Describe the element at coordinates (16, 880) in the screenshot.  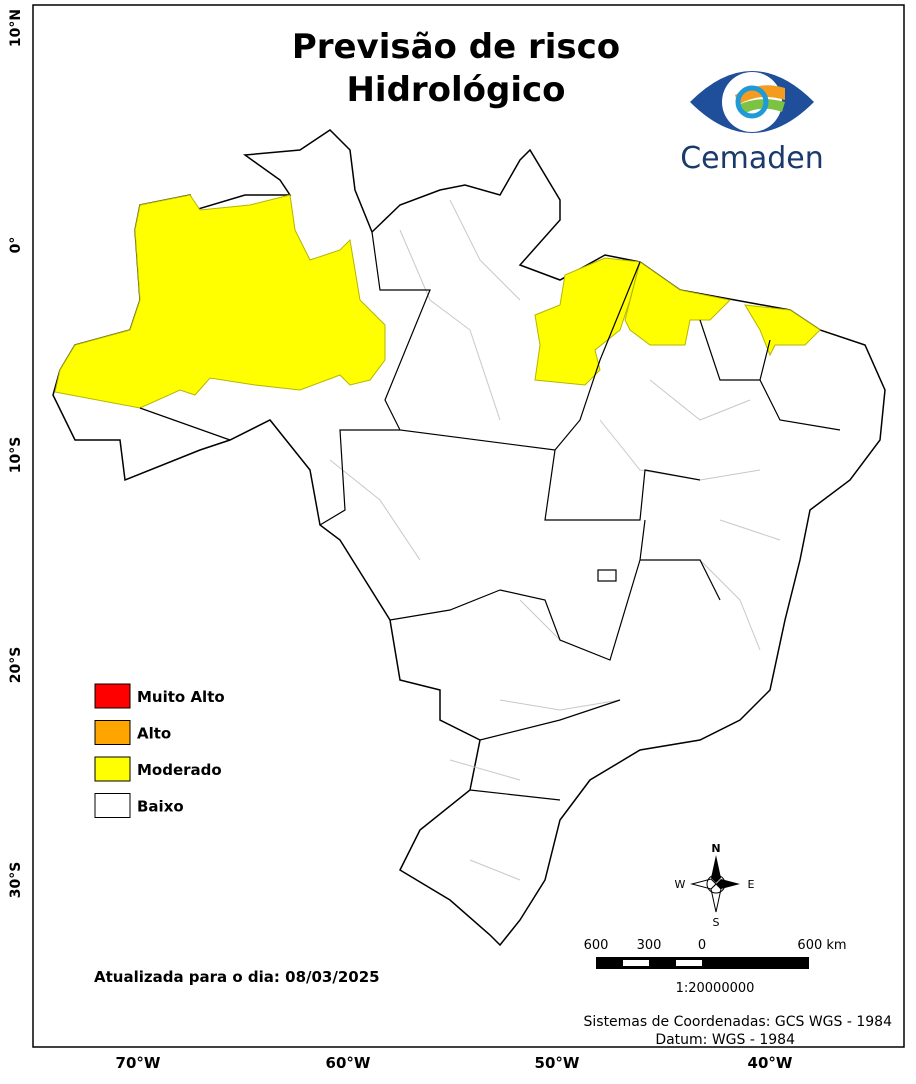
I see `latitude-label: 30°S` at that location.